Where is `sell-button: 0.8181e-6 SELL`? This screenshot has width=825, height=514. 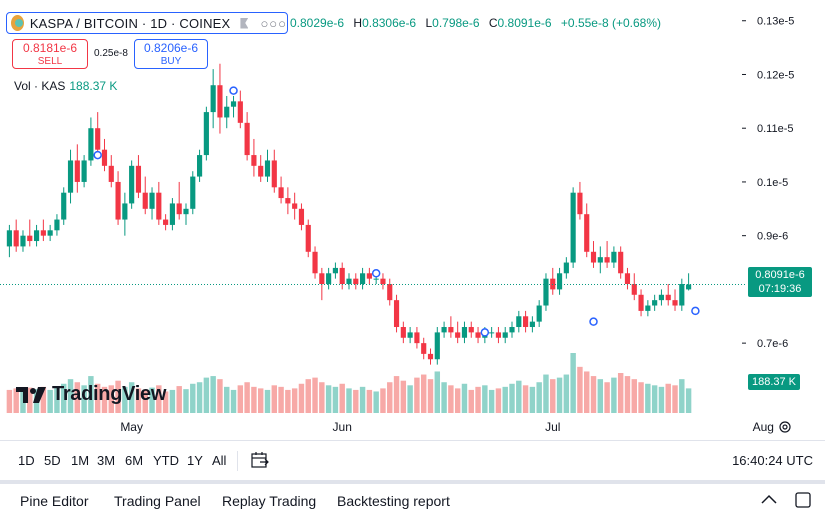
sell-button: 0.8181e-6 SELL is located at coordinates (50, 54).